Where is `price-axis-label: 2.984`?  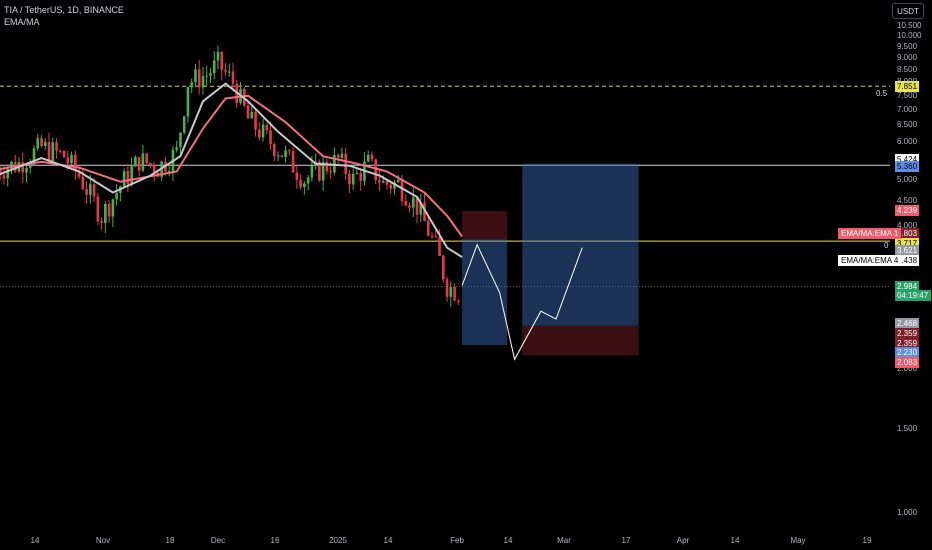 price-axis-label: 2.984 is located at coordinates (907, 286).